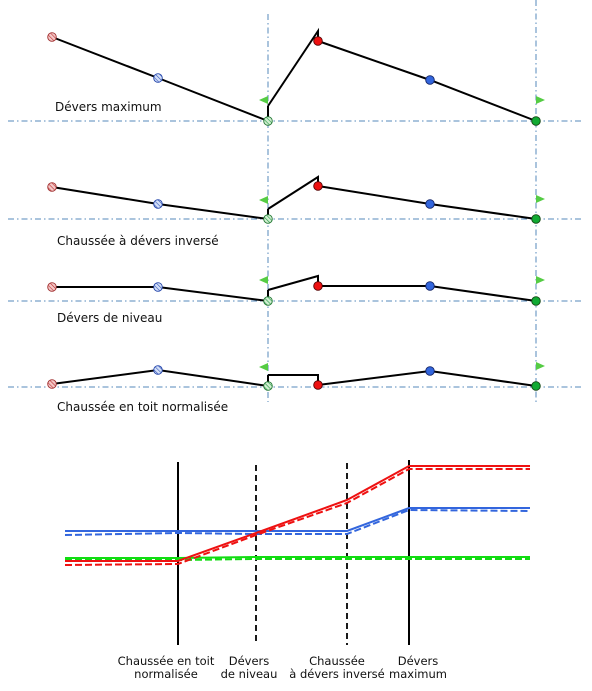  I want to click on series-red-dashed, so click(297, 517).